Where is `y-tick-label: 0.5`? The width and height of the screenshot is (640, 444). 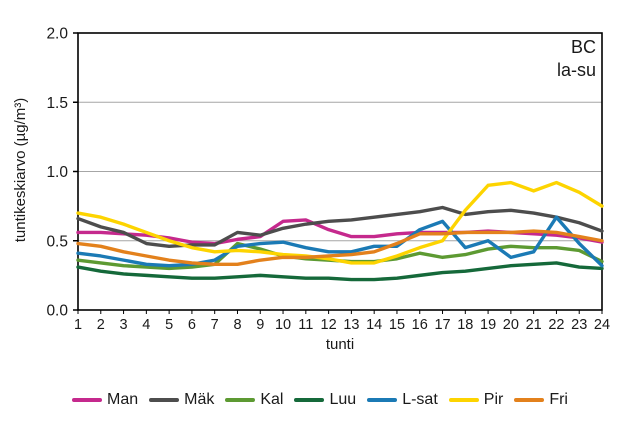
y-tick-label: 0.5 is located at coordinates (57, 241).